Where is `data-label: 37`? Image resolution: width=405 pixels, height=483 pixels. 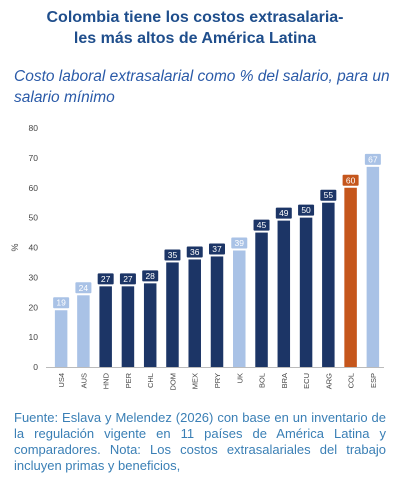 data-label: 37 is located at coordinates (217, 249).